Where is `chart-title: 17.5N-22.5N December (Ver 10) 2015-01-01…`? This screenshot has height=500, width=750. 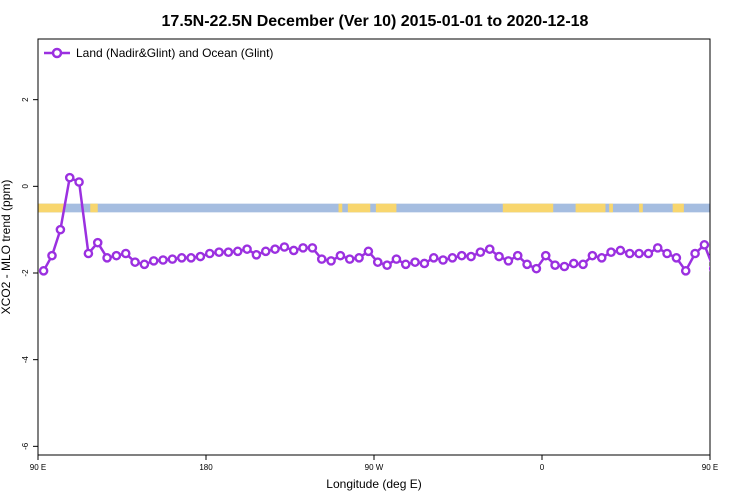 chart-title: 17.5N-22.5N December (Ver 10) 2015-01-01… is located at coordinates (375, 21).